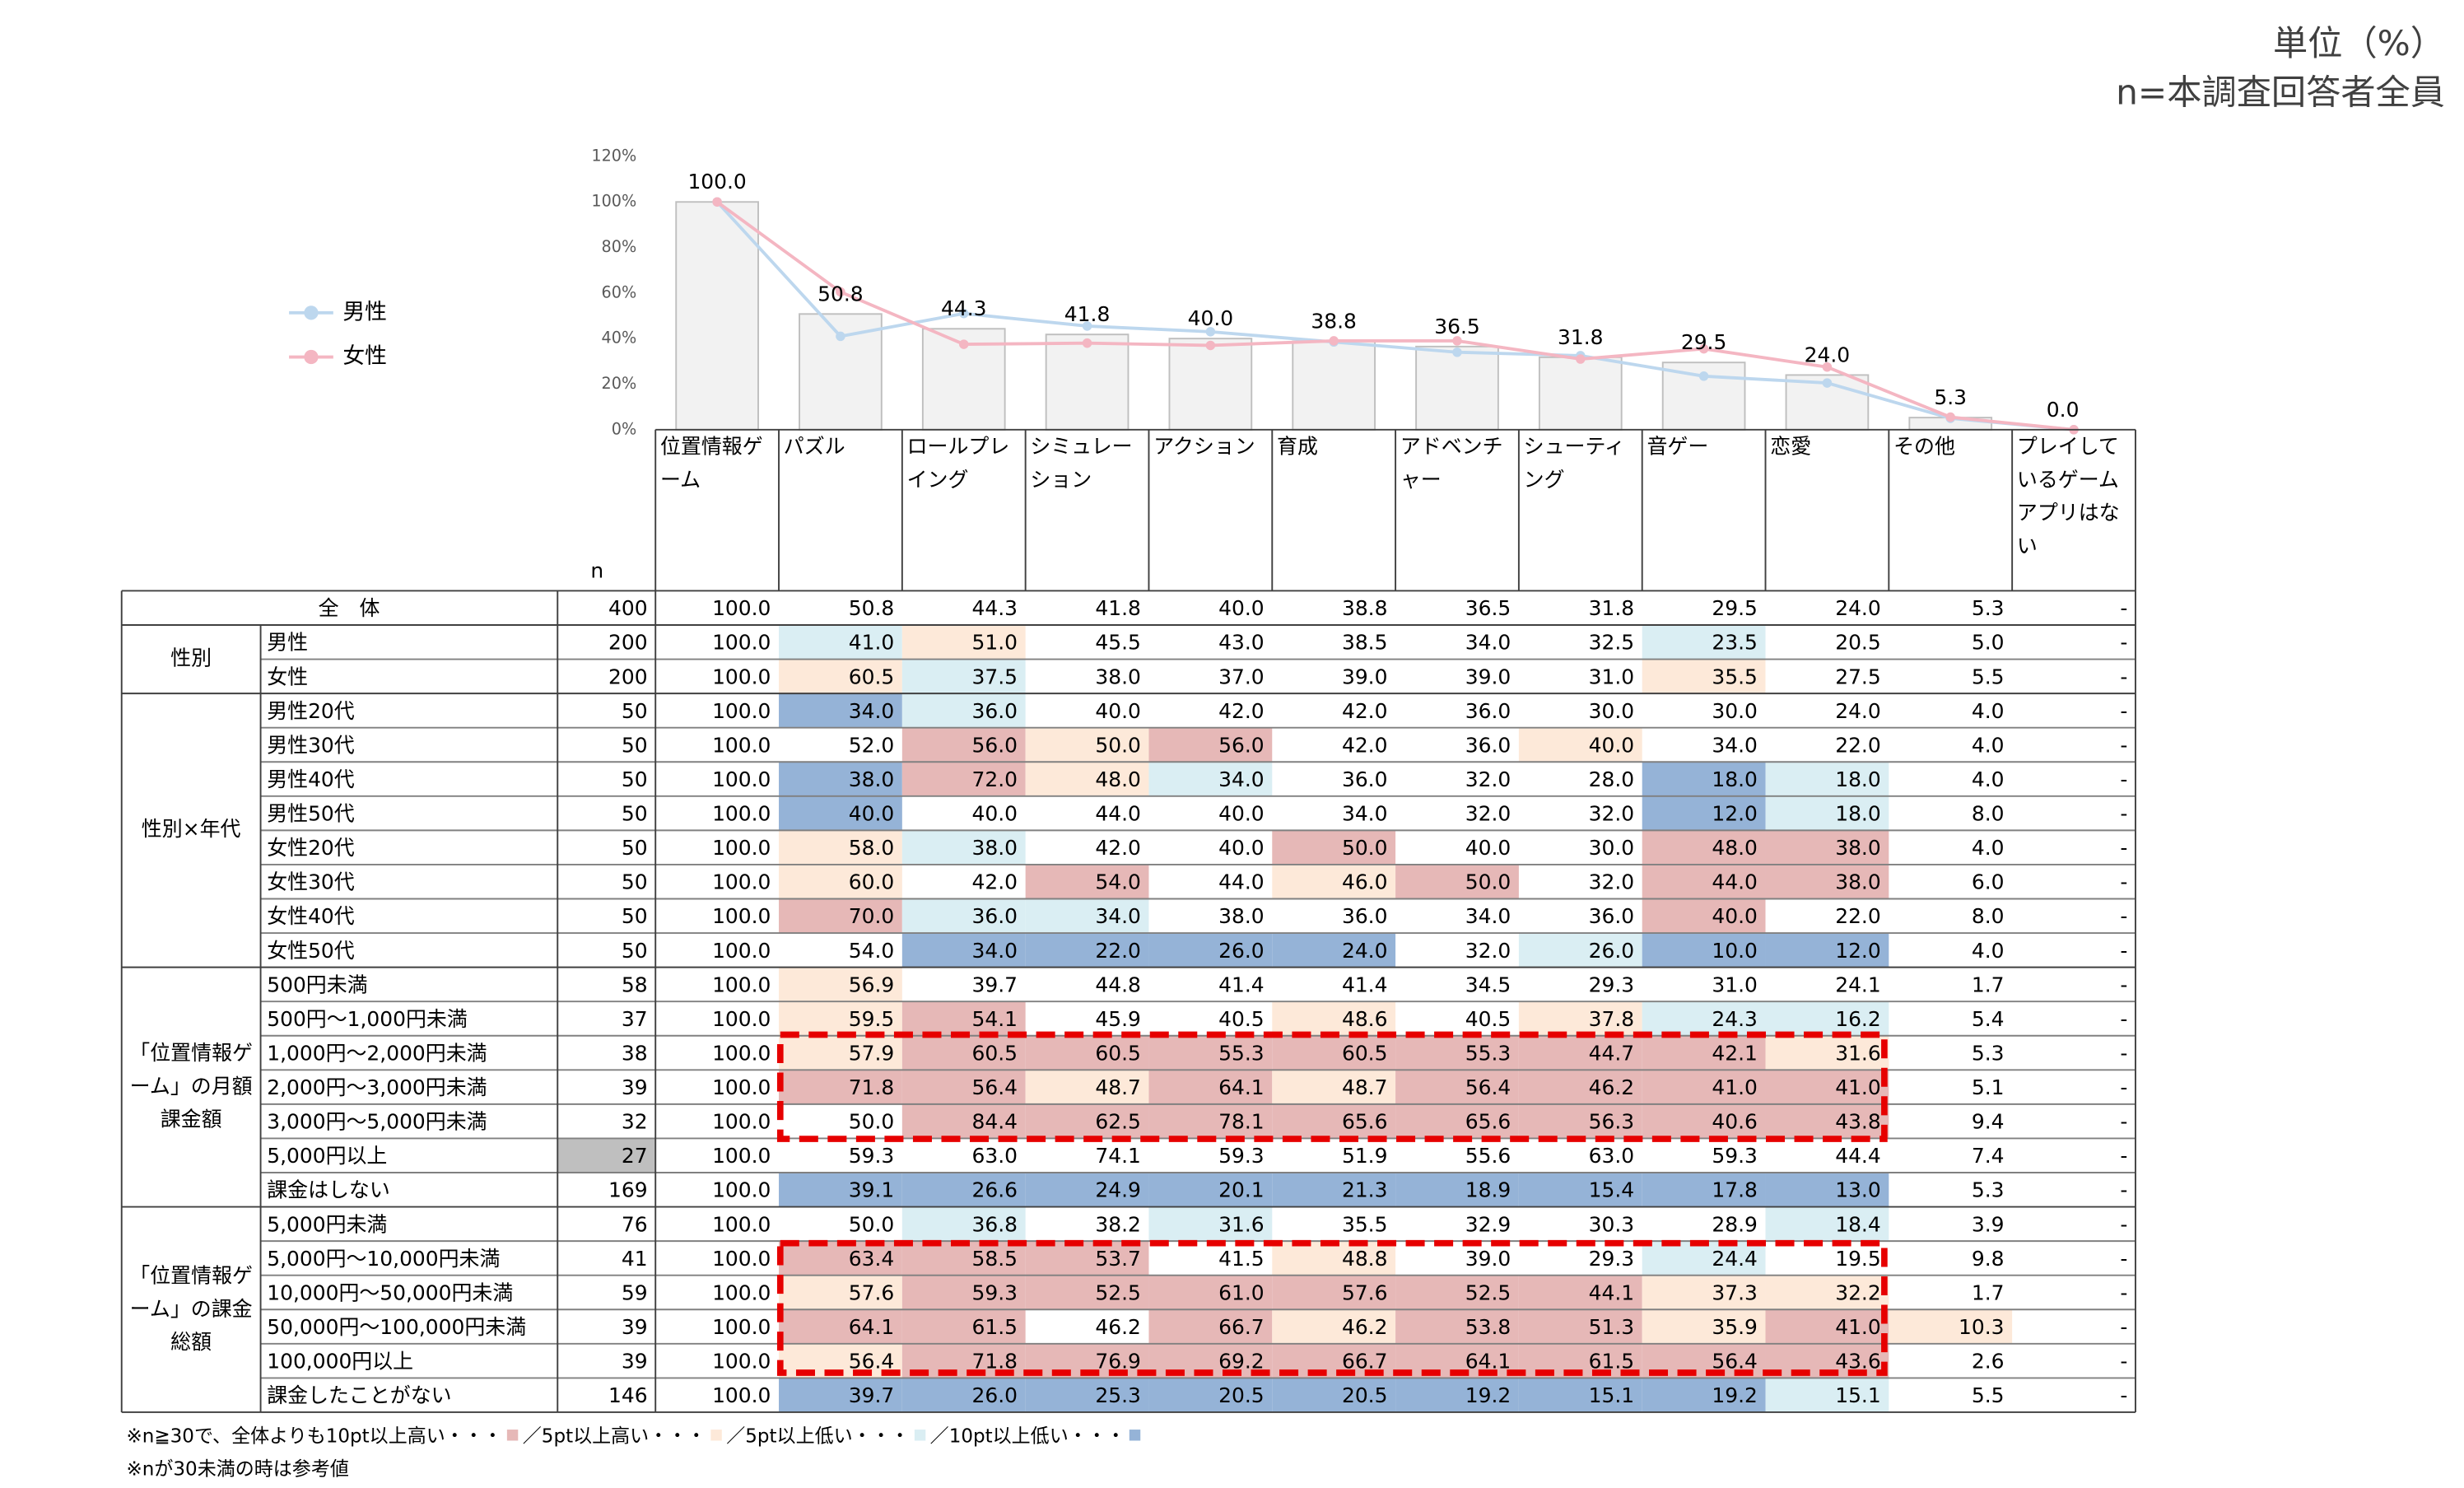 The width and height of the screenshot is (2464, 1488). I want to click on group-label: 性別×年代, so click(191, 830).